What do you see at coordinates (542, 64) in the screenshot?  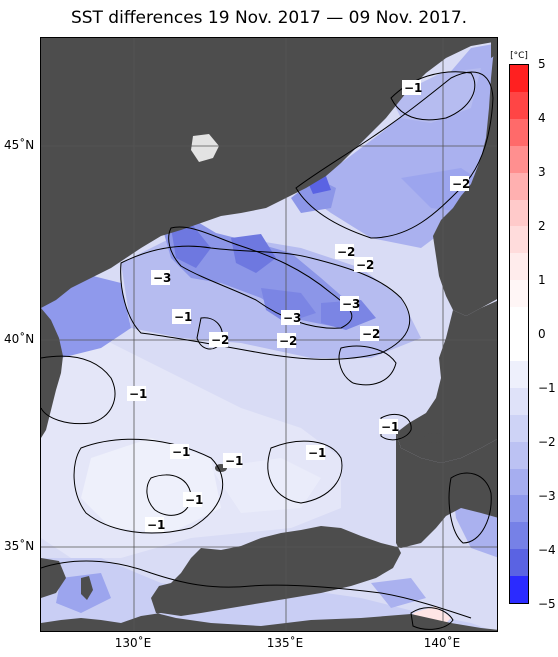 I see `colorbar-tick-label: 5` at bounding box center [542, 64].